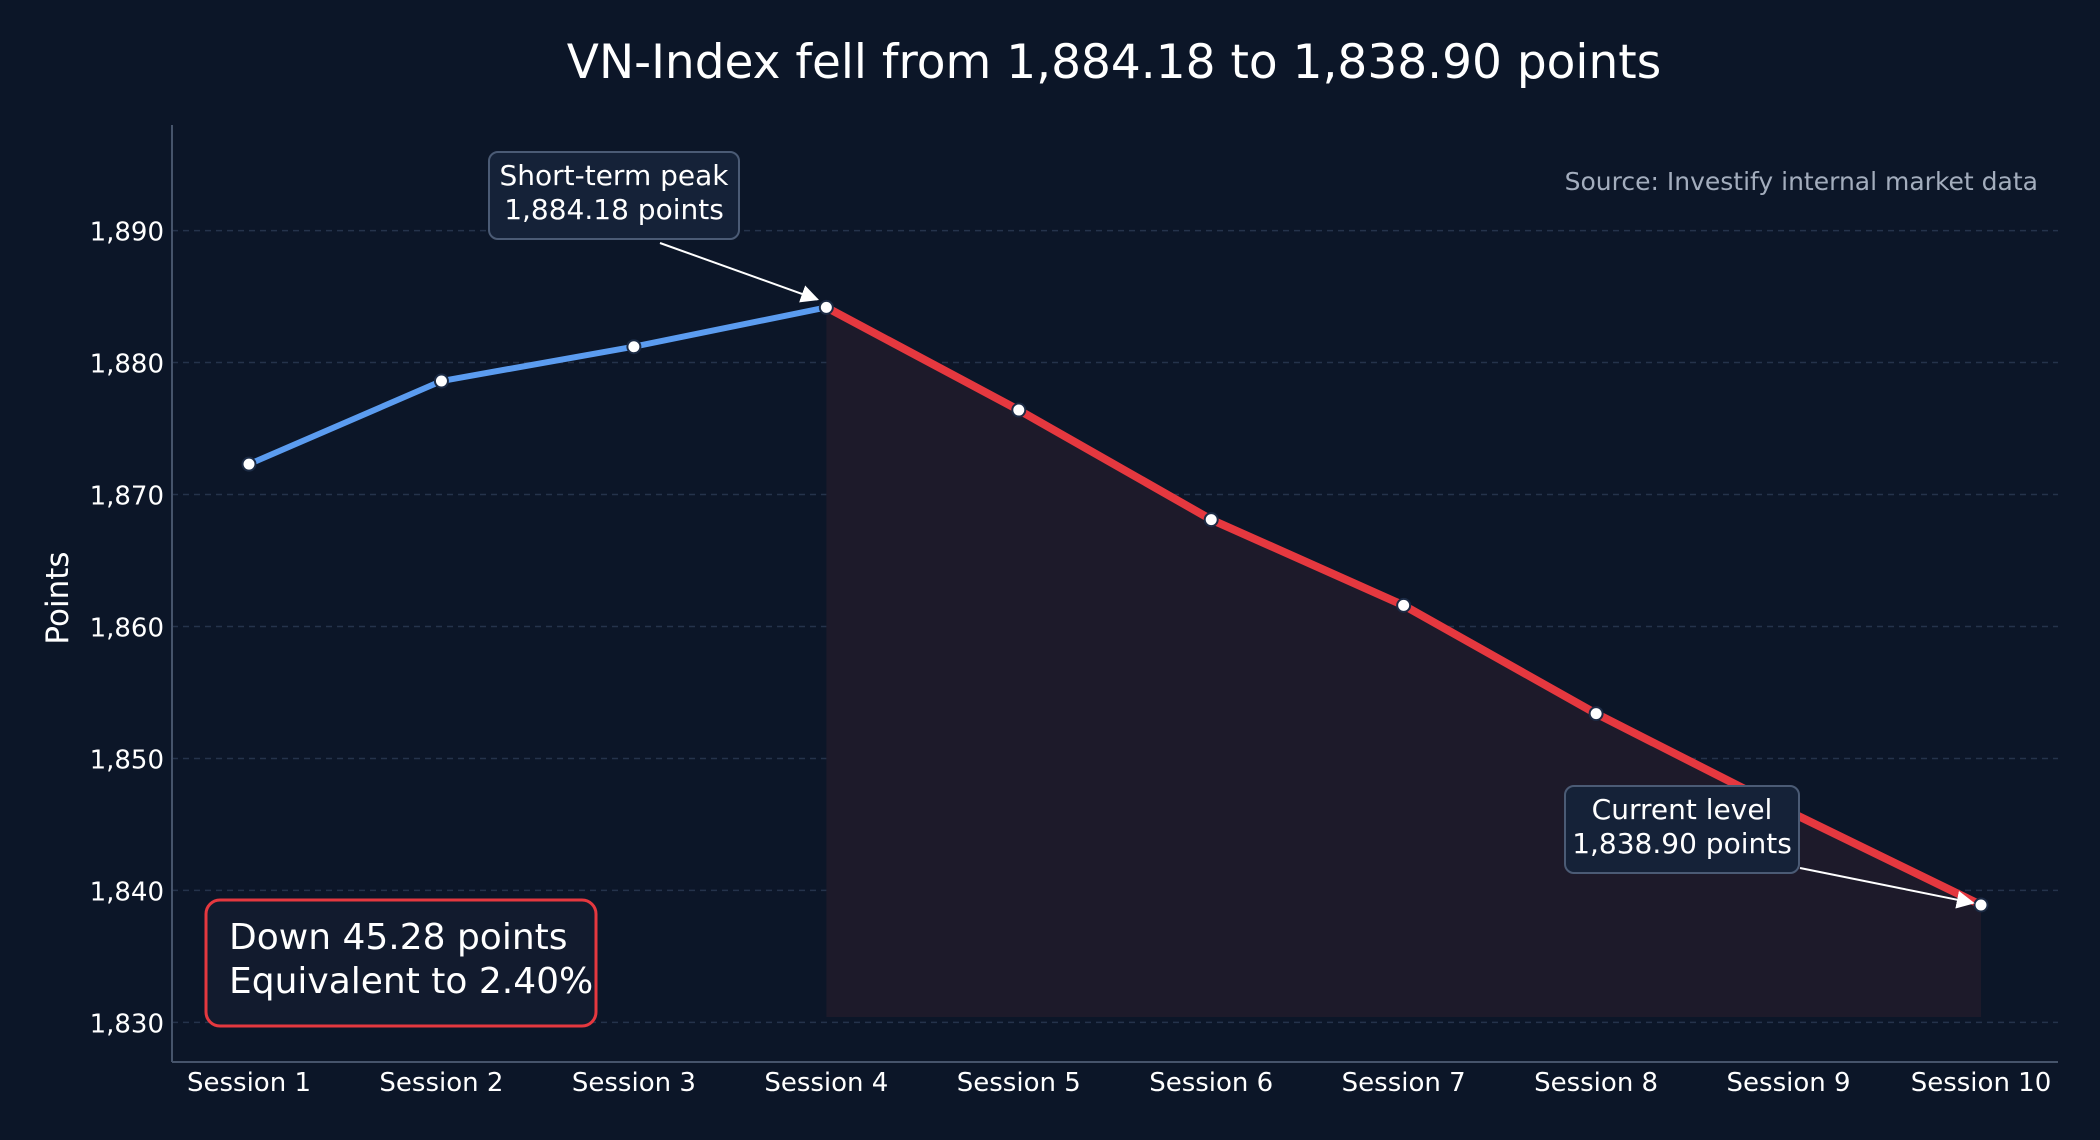  I want to click on y-axis-label: Points, so click(58, 597).